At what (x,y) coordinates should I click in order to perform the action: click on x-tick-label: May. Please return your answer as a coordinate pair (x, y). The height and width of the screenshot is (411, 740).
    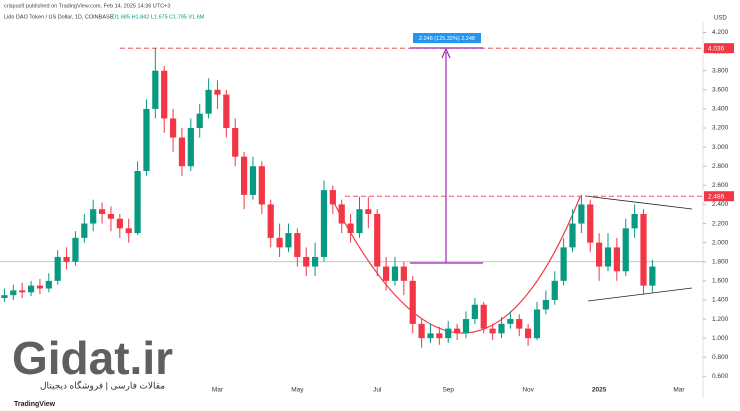
    Looking at the image, I should click on (297, 390).